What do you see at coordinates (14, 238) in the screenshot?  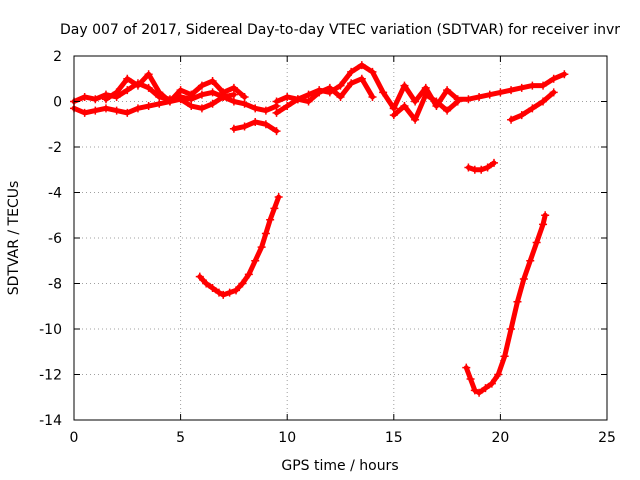 I see `y-axis-label: SDTVAR / TECUs` at bounding box center [14, 238].